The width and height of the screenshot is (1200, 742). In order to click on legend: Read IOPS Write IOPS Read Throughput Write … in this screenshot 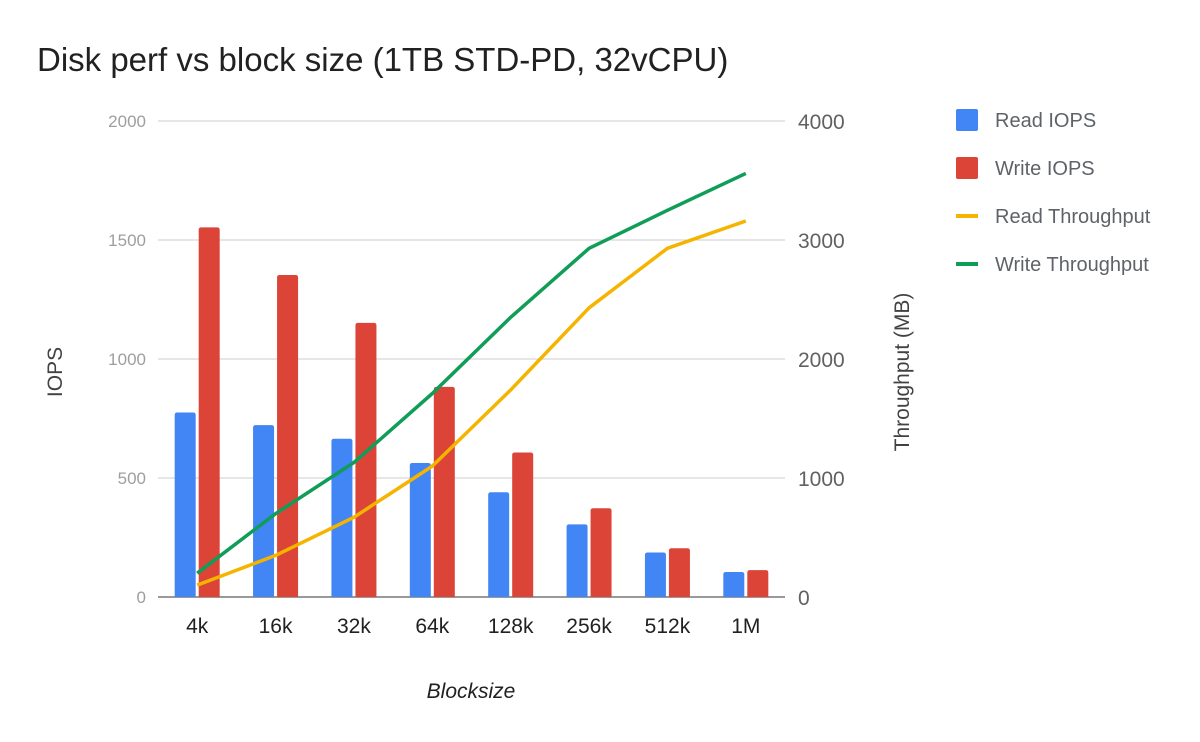, I will do `click(1053, 192)`.